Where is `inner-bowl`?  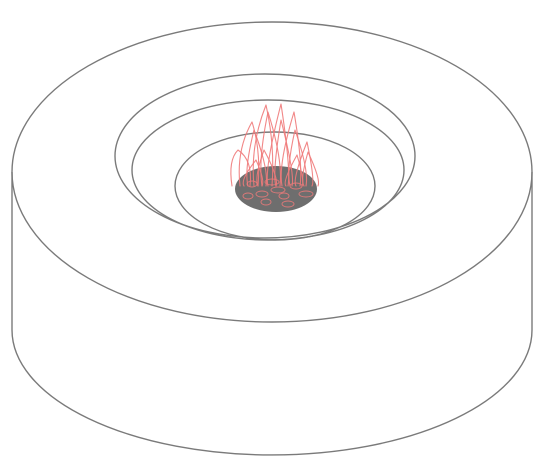
inner-bowl is located at coordinates (275, 186).